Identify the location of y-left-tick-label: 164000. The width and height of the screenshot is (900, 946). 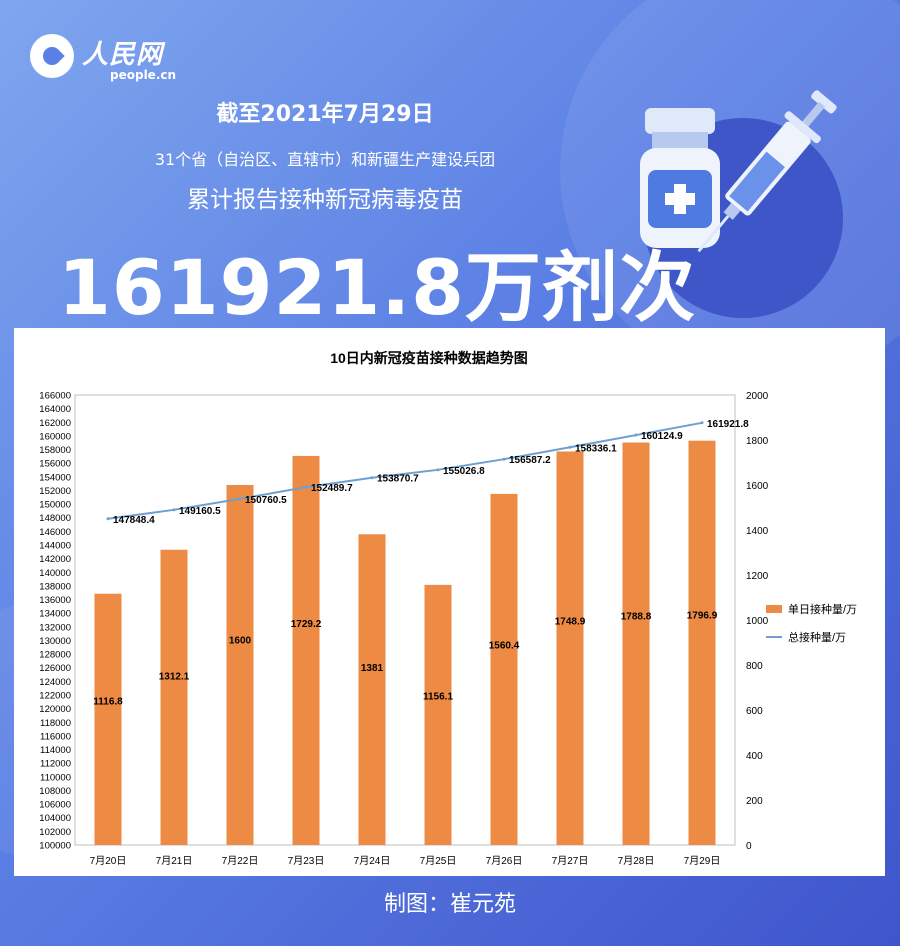
(55, 409).